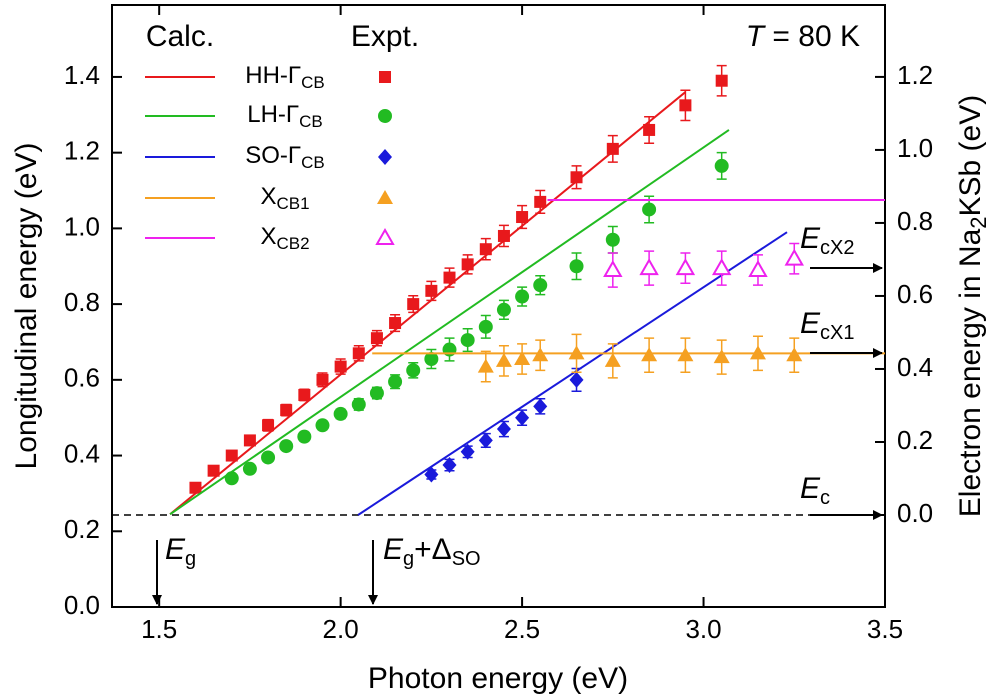 Image resolution: width=996 pixels, height=699 pixels. I want to click on y-tick-label: 0.6, so click(82, 378).